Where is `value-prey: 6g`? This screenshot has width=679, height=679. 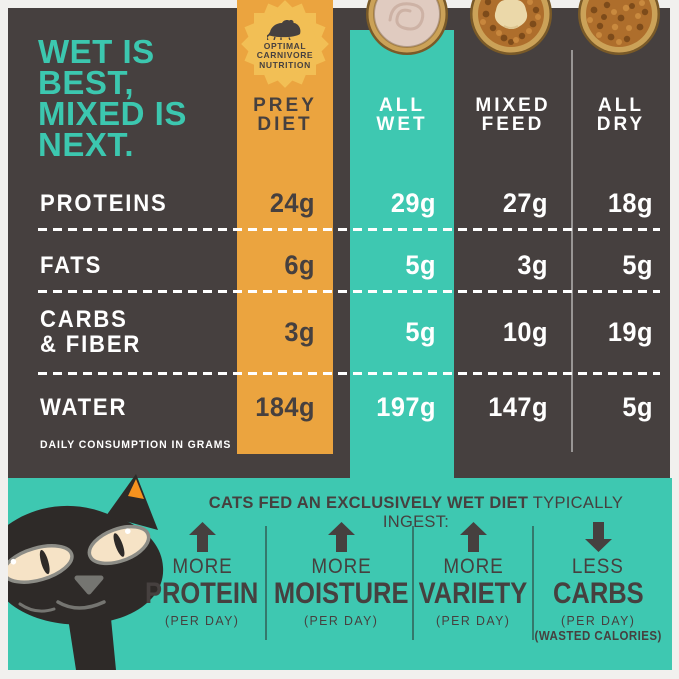 value-prey: 6g is located at coordinates (299, 264).